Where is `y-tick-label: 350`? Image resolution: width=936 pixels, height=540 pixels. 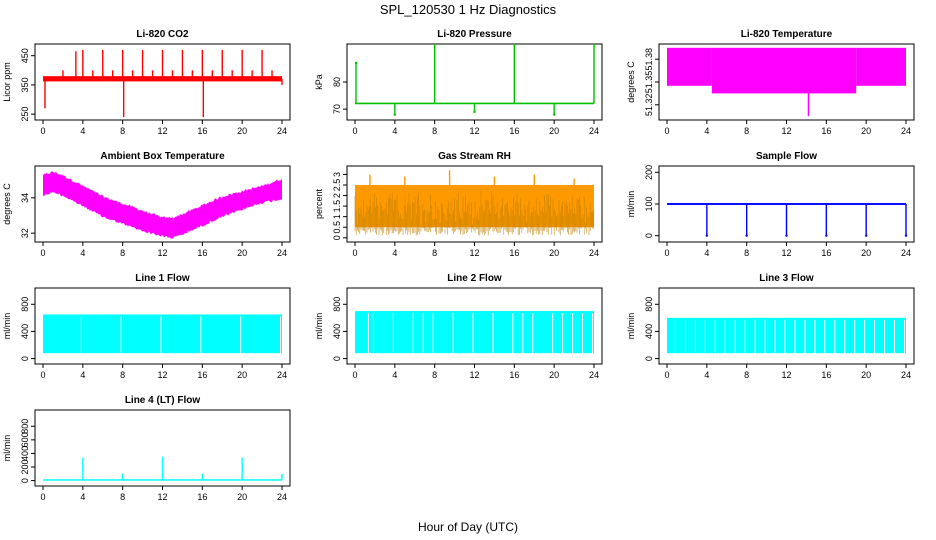 y-tick-label: 350 is located at coordinates (25, 84).